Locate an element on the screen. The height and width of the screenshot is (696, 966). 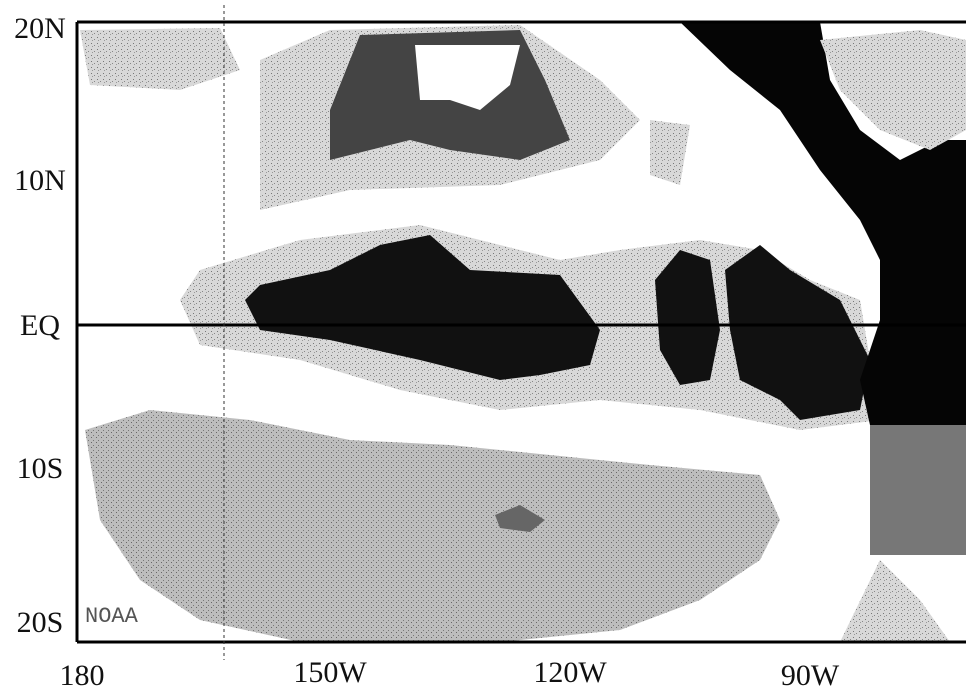
longitude-label: 90W is located at coordinates (810, 675).